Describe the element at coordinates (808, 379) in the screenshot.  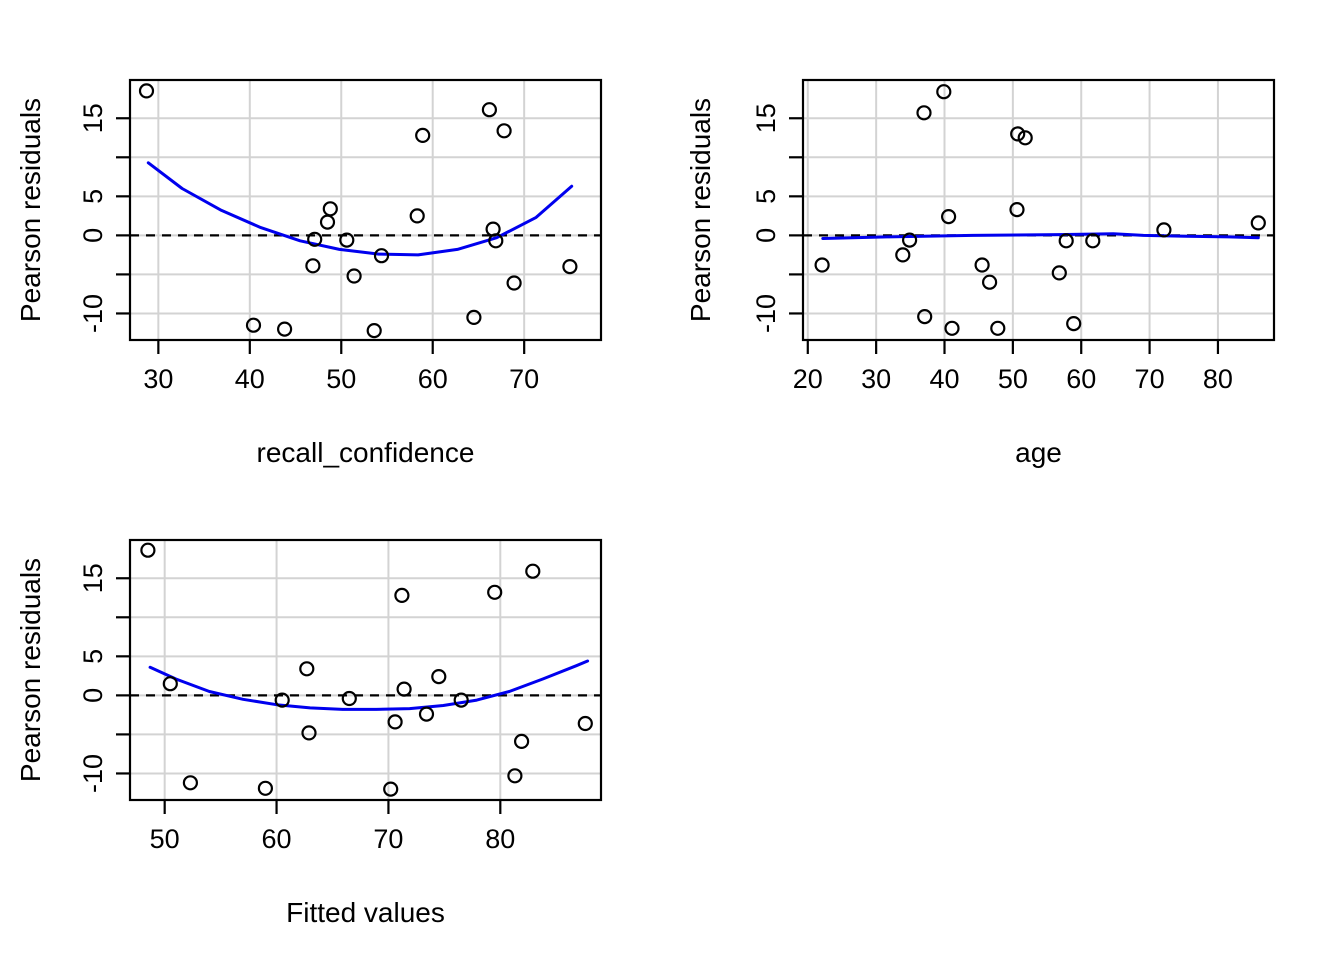
I see `x-tick-label: 20` at that location.